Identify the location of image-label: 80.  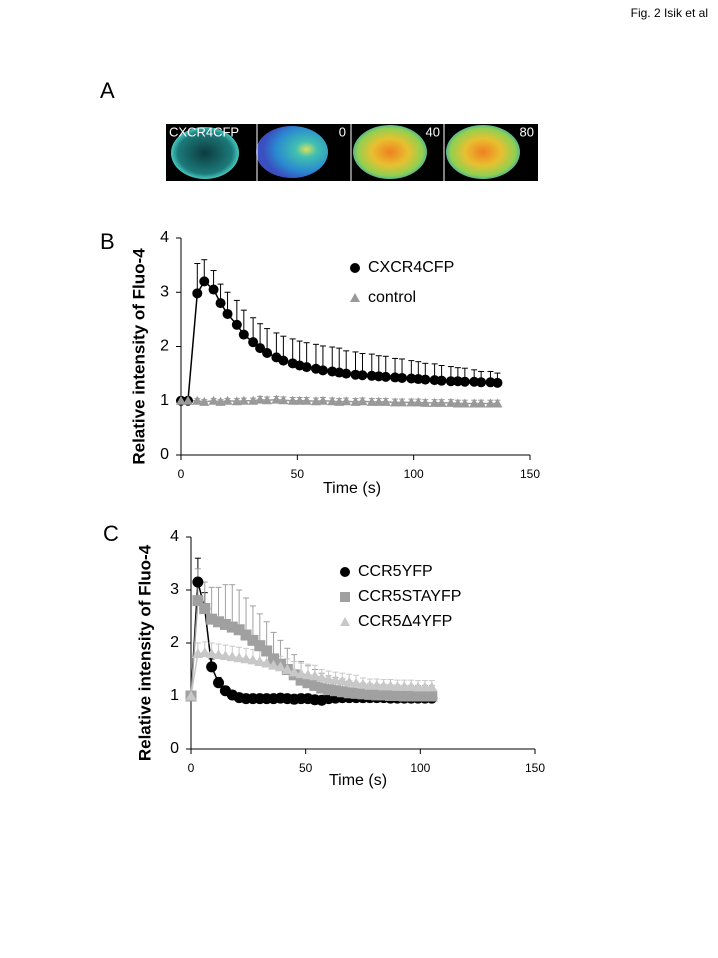
(527, 131).